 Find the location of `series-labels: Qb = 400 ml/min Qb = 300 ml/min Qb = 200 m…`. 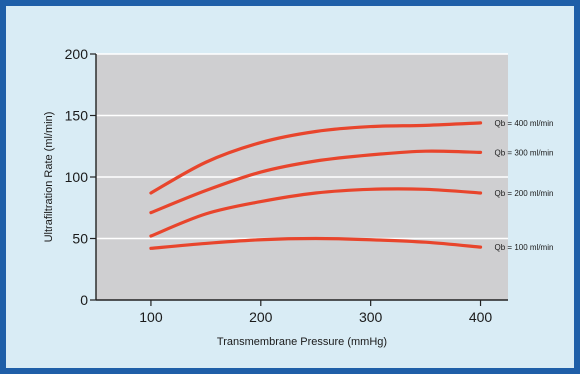

series-labels: Qb = 400 ml/min Qb = 300 ml/min Qb = 200 m… is located at coordinates (524, 185).